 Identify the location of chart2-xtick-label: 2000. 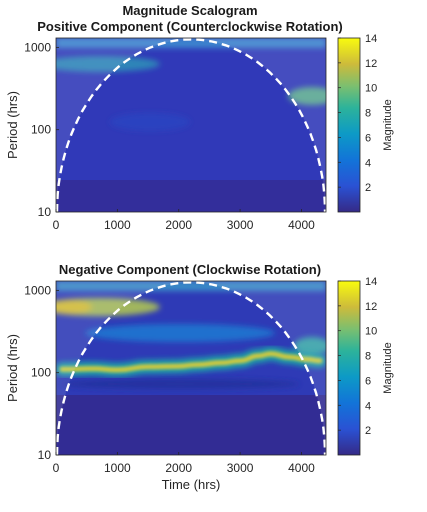
(178, 468).